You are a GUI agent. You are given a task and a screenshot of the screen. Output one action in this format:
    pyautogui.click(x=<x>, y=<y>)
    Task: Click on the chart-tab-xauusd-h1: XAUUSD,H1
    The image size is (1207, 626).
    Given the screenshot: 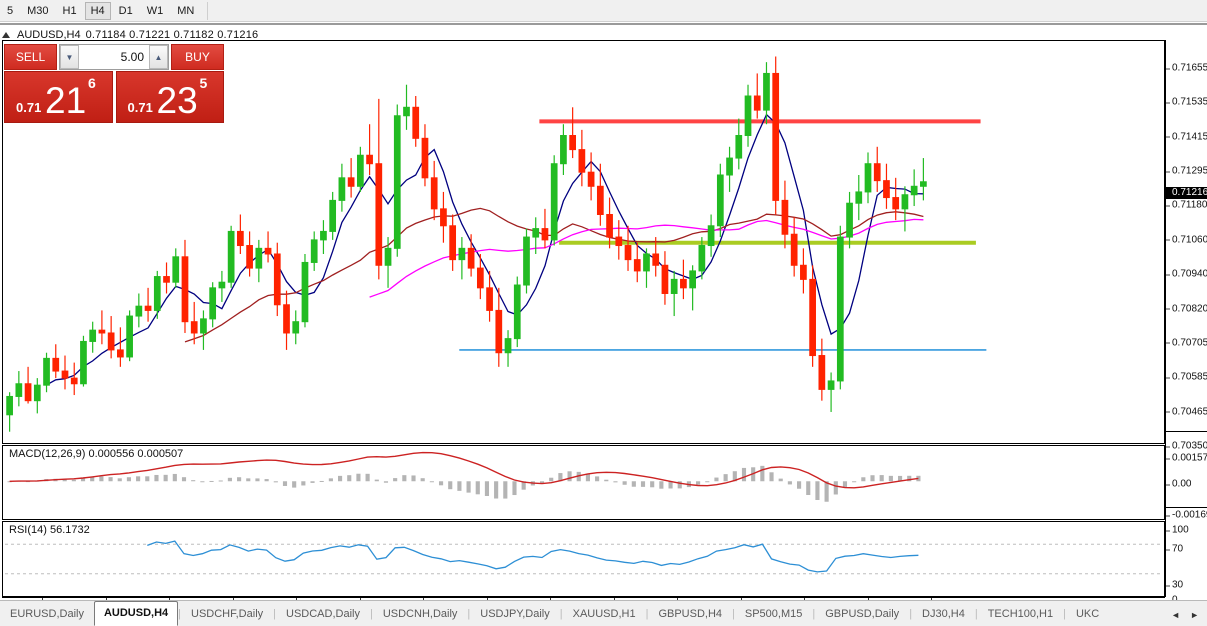 What is the action you would take?
    pyautogui.click(x=604, y=614)
    